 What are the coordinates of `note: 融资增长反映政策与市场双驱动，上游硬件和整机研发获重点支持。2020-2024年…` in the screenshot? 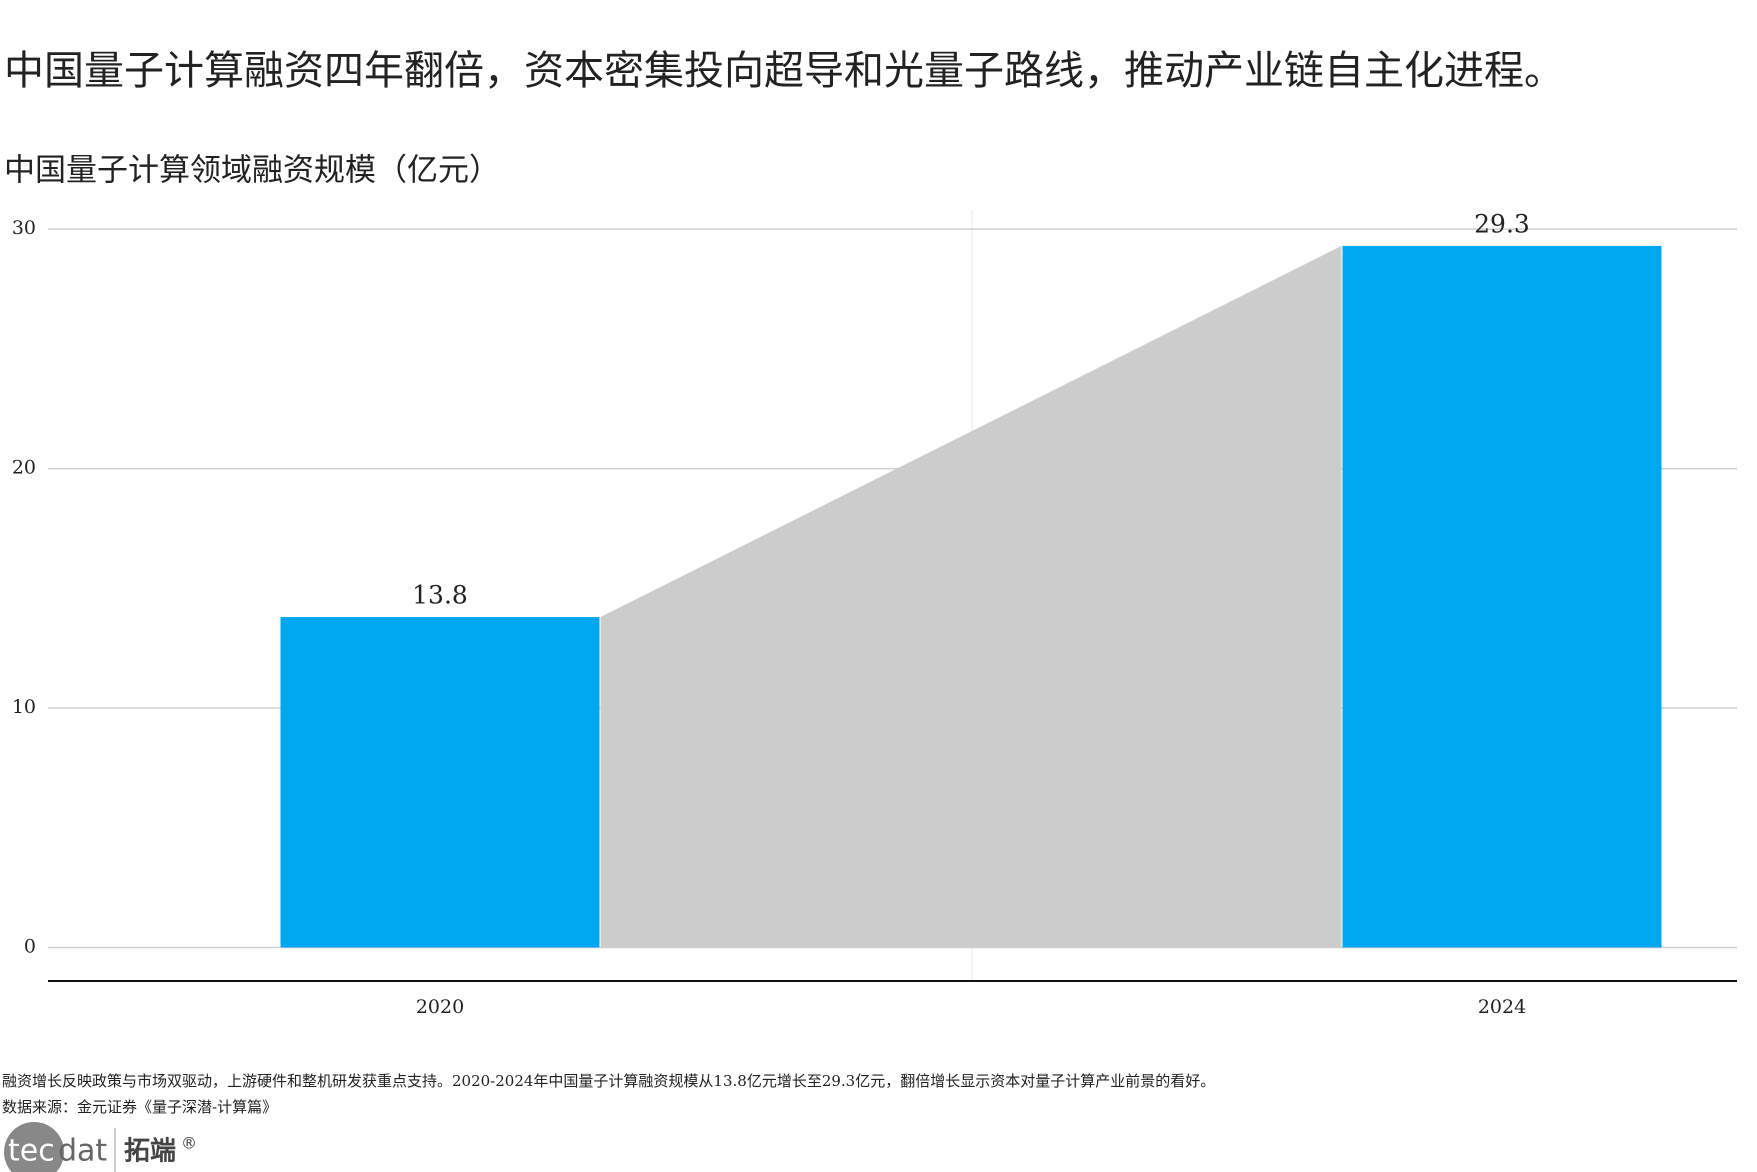 It's located at (608, 1081).